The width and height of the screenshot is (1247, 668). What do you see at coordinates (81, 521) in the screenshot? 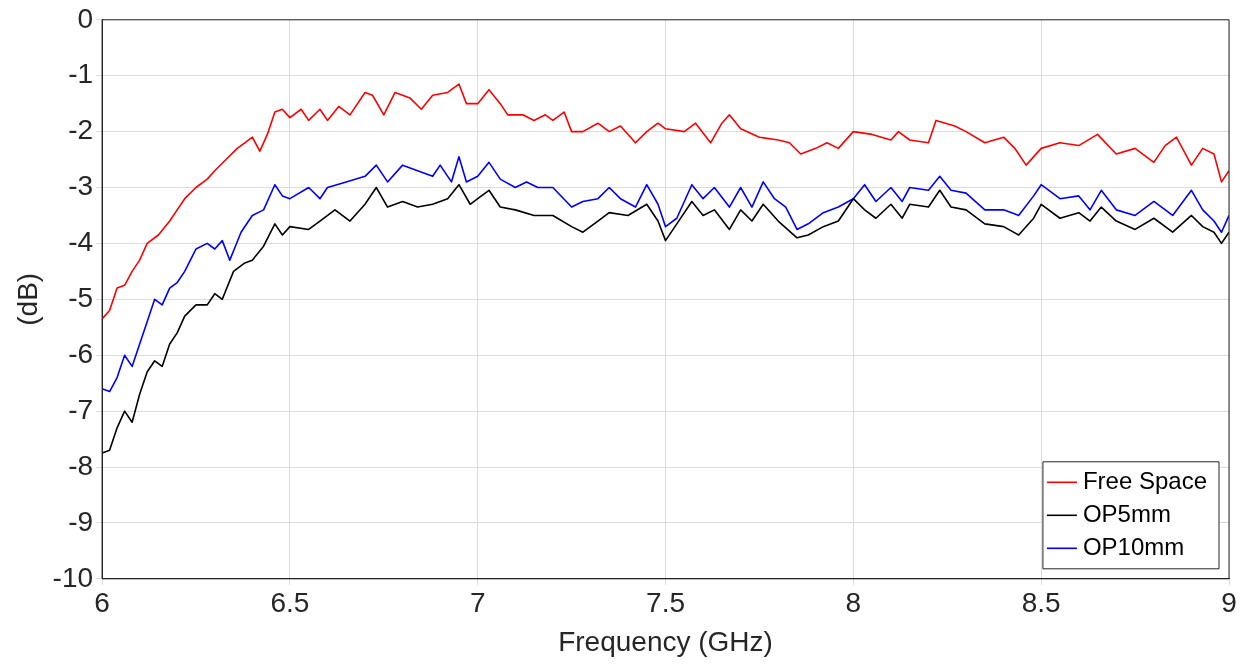
I see `y-tick-label: -9` at bounding box center [81, 521].